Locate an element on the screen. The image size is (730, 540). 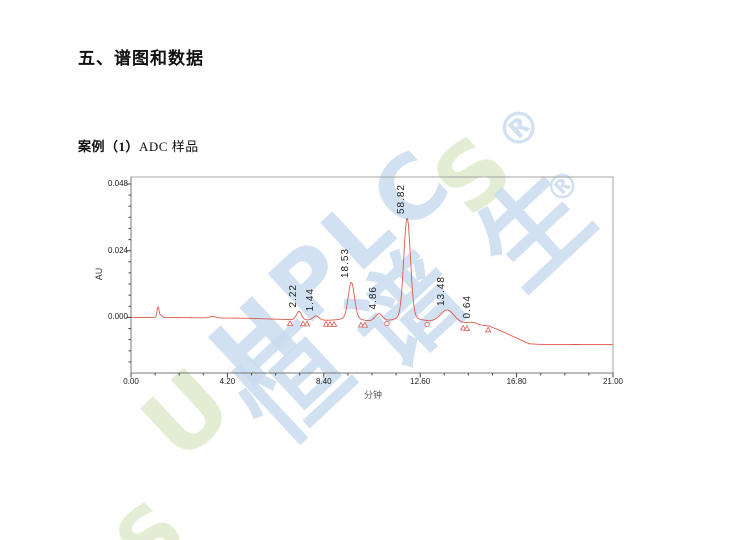
case-label: 案例（1） is located at coordinates (109, 146).